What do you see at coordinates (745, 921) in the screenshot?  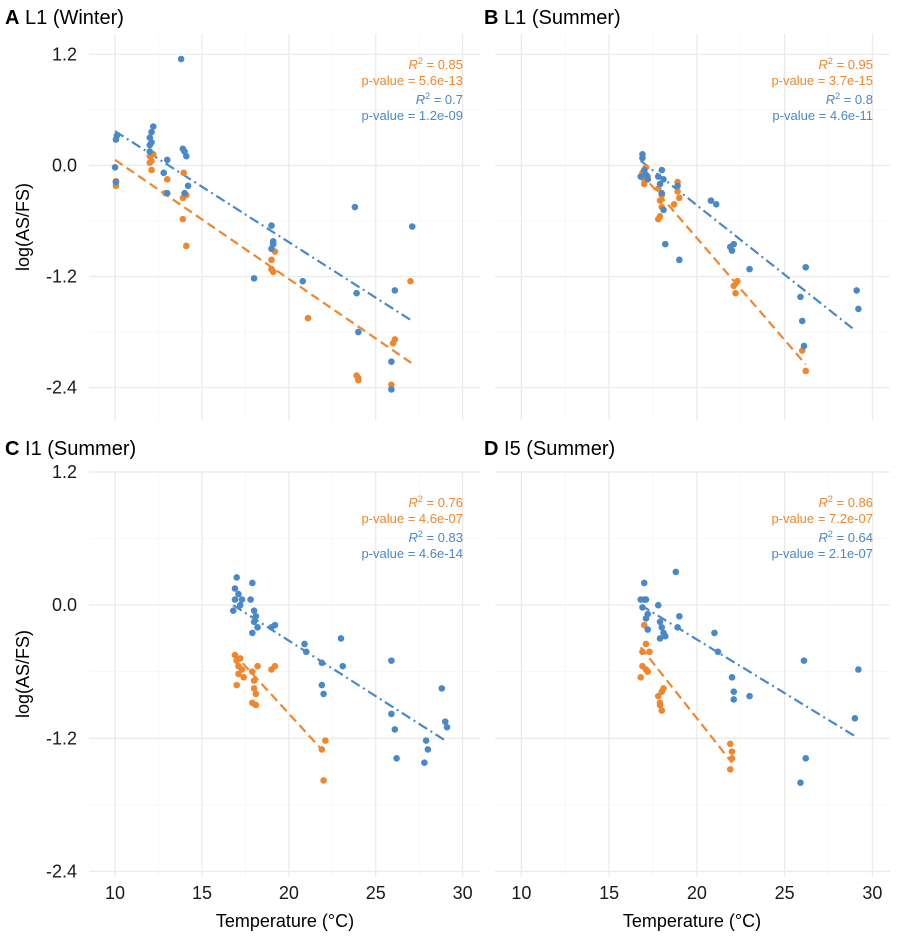 I see `x-axis-title-unit: °C` at bounding box center [745, 921].